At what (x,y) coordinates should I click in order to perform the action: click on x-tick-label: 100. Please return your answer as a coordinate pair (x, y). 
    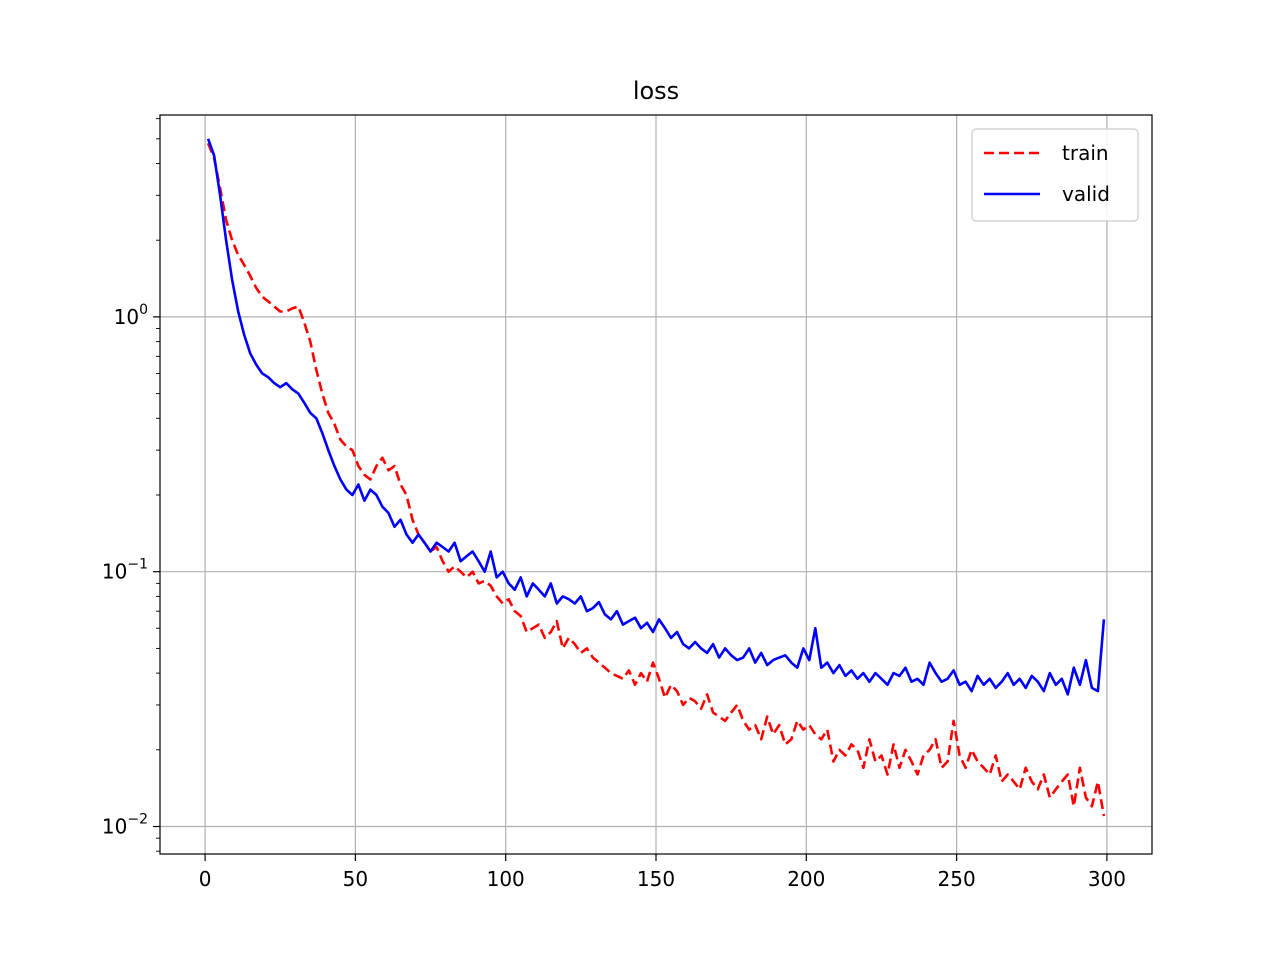
    Looking at the image, I should click on (506, 879).